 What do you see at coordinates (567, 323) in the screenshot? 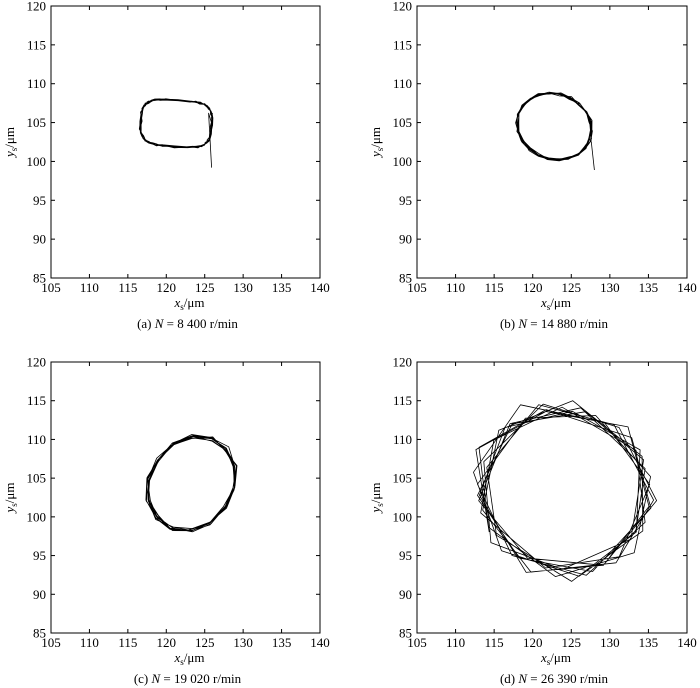
I see `caption-value: = 14 880 r/min` at bounding box center [567, 323].